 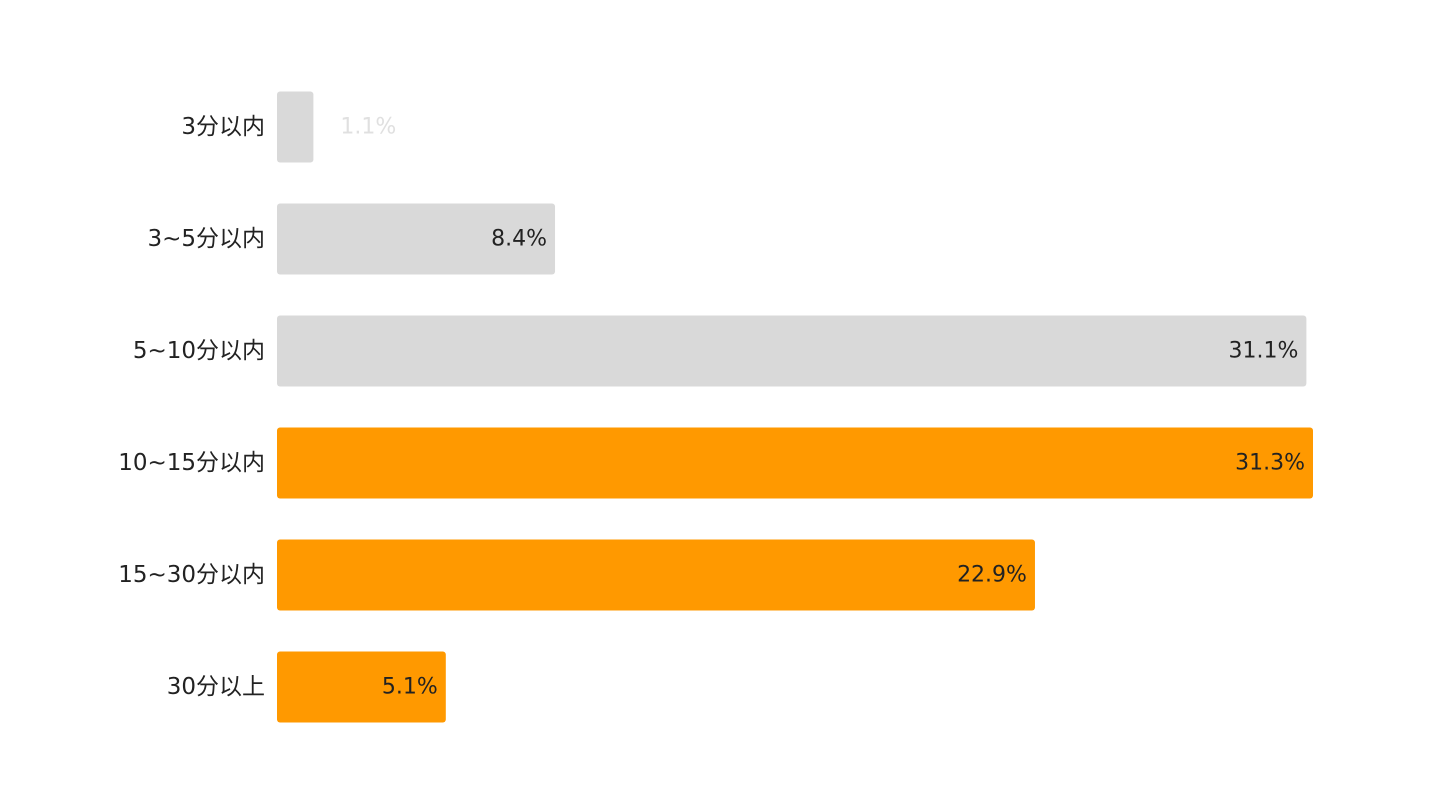 What do you see at coordinates (368, 127) in the screenshot?
I see `value-label-0: 1.1%` at bounding box center [368, 127].